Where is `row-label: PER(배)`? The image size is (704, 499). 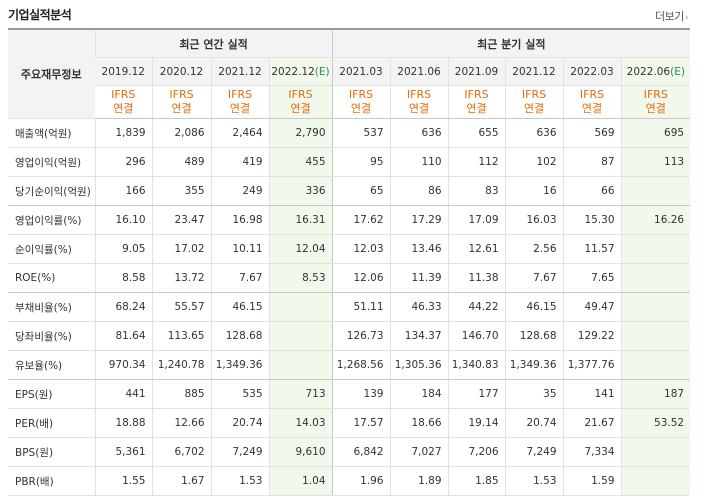 row-label: PER(배) is located at coordinates (51, 423).